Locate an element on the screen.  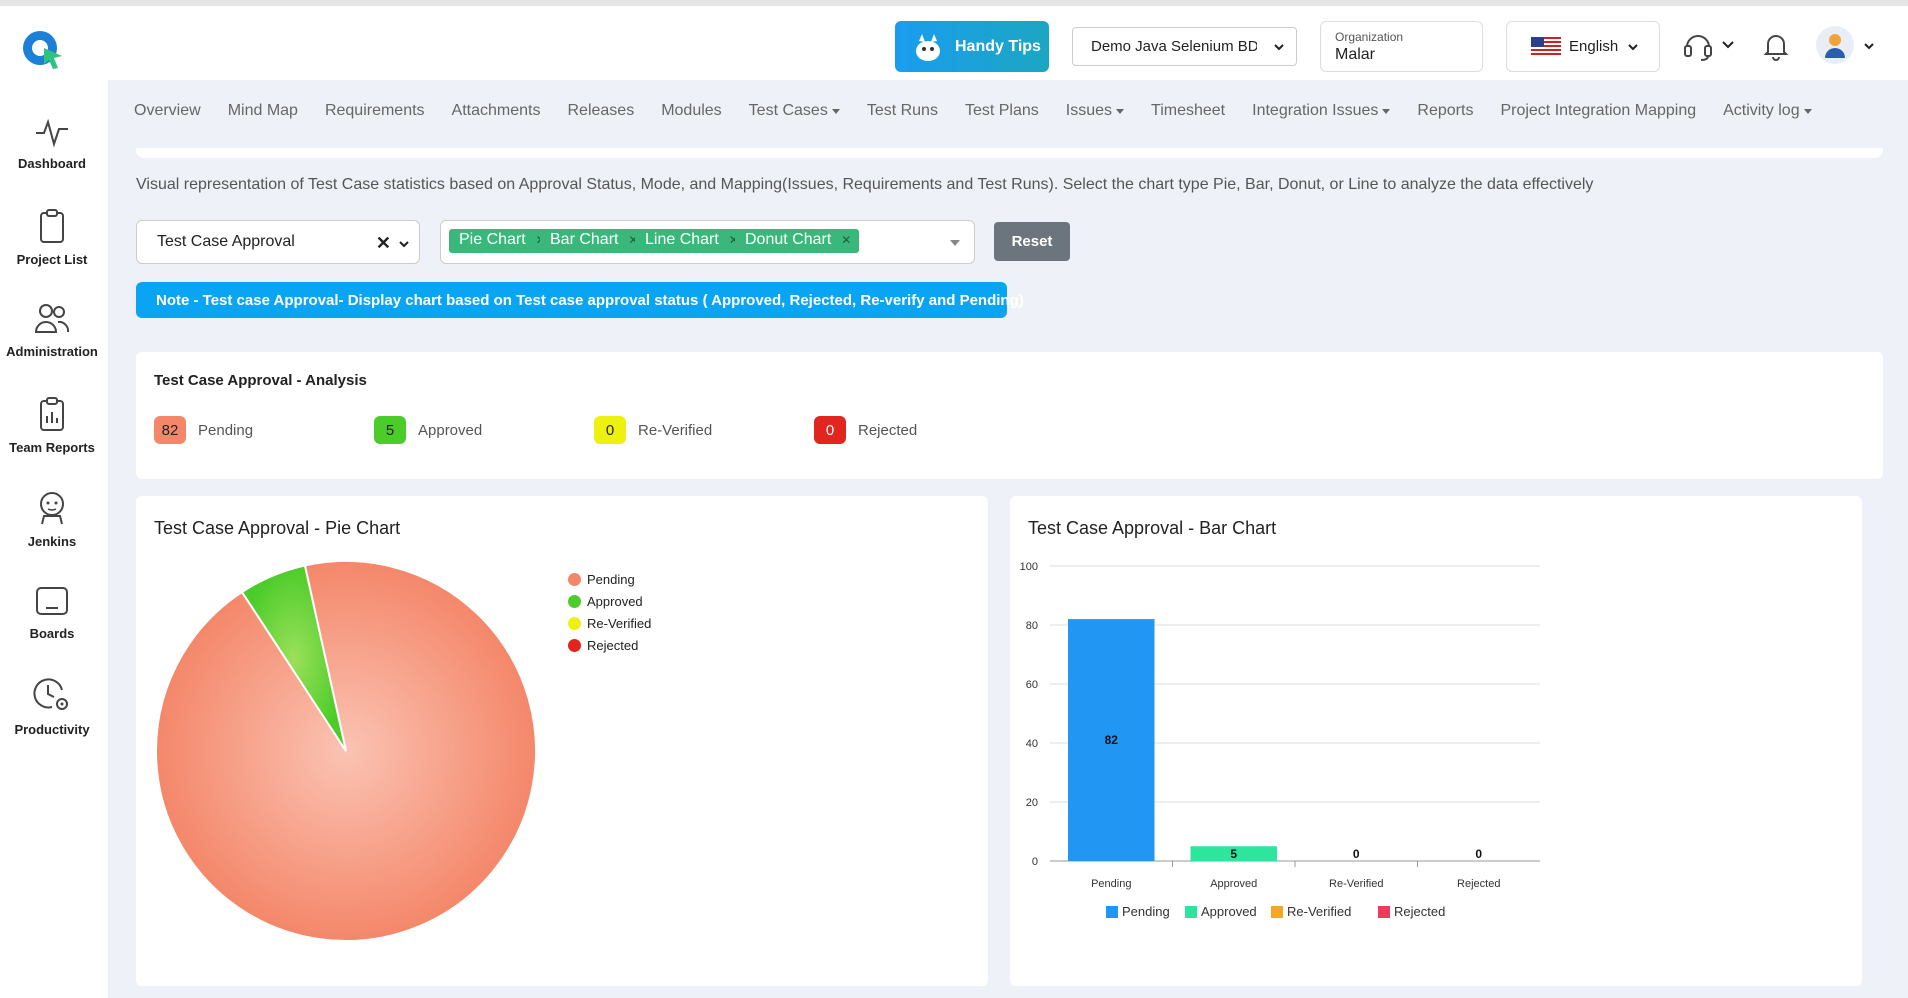
tab-mind-map: Mind Map is located at coordinates (263, 111).